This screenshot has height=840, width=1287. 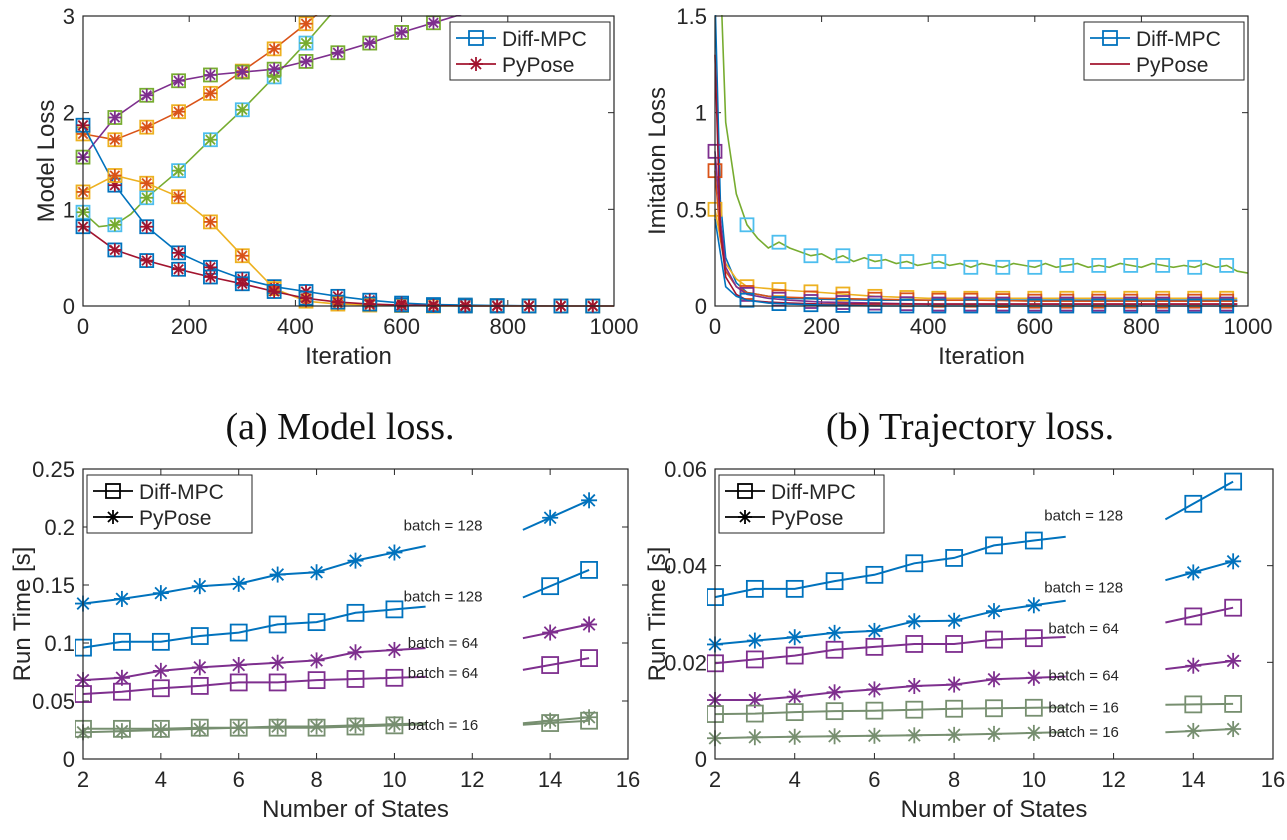 I want to click on x-tick-label: 0, so click(x=715, y=326).